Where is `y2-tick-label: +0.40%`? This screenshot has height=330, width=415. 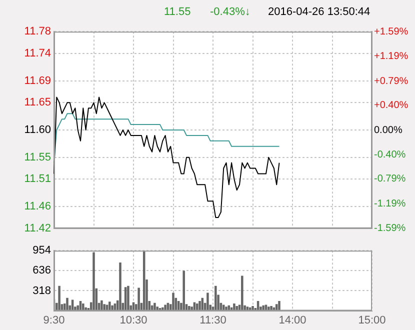 y2-tick-label: +0.40% is located at coordinates (391, 105).